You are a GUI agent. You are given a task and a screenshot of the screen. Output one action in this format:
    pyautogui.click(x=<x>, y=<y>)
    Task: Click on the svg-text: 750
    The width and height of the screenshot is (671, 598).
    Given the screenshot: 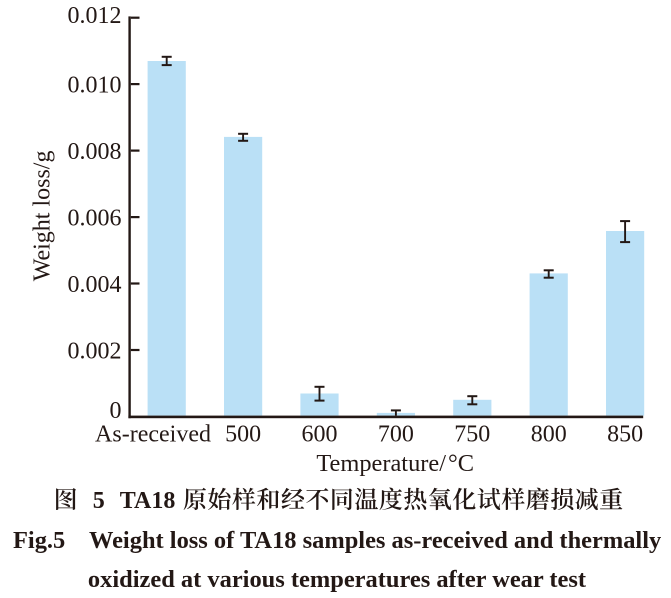 What is the action you would take?
    pyautogui.click(x=472, y=435)
    